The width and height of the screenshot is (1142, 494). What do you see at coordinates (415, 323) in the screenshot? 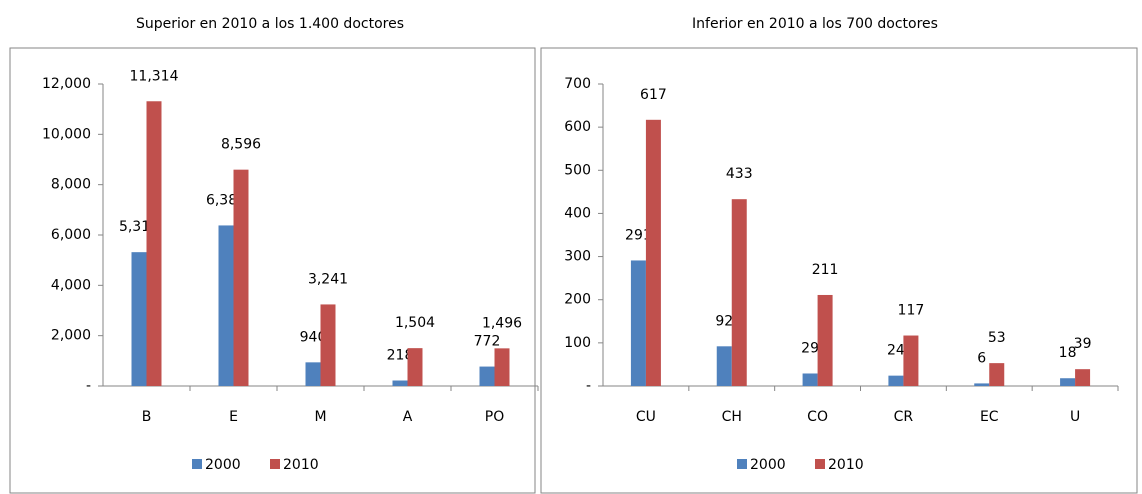
I see `data-label: 1,504` at bounding box center [415, 323].